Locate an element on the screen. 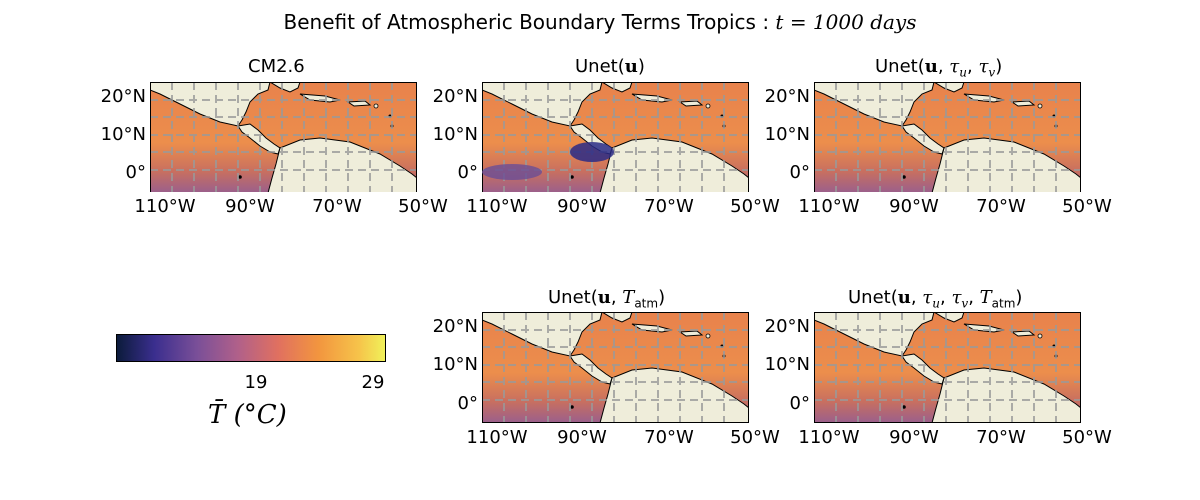  map-panel-unet-u-tau-tatm is located at coordinates (947, 367).